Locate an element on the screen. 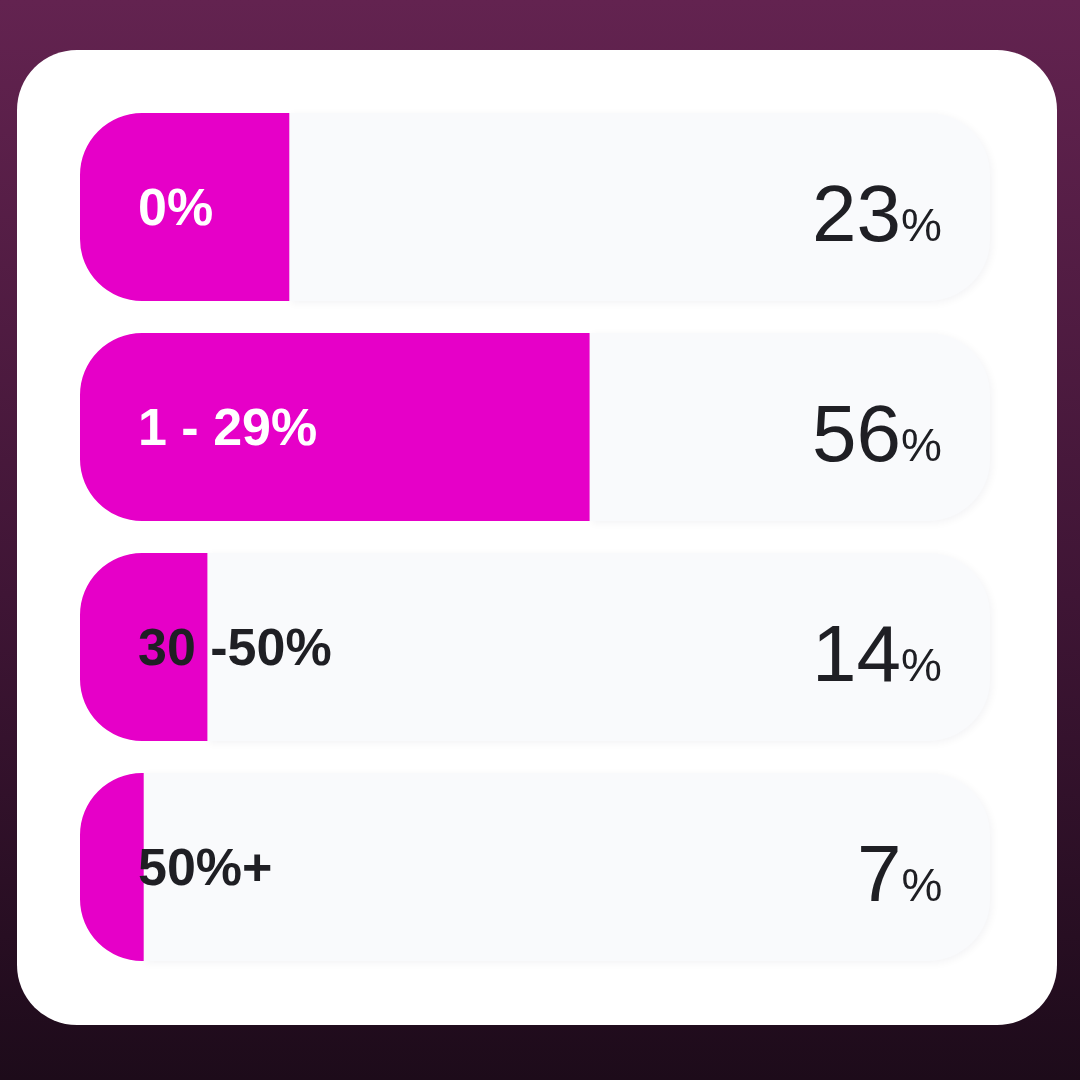 This screenshot has width=1080, height=1080. data-label: 14% is located at coordinates (877, 653).